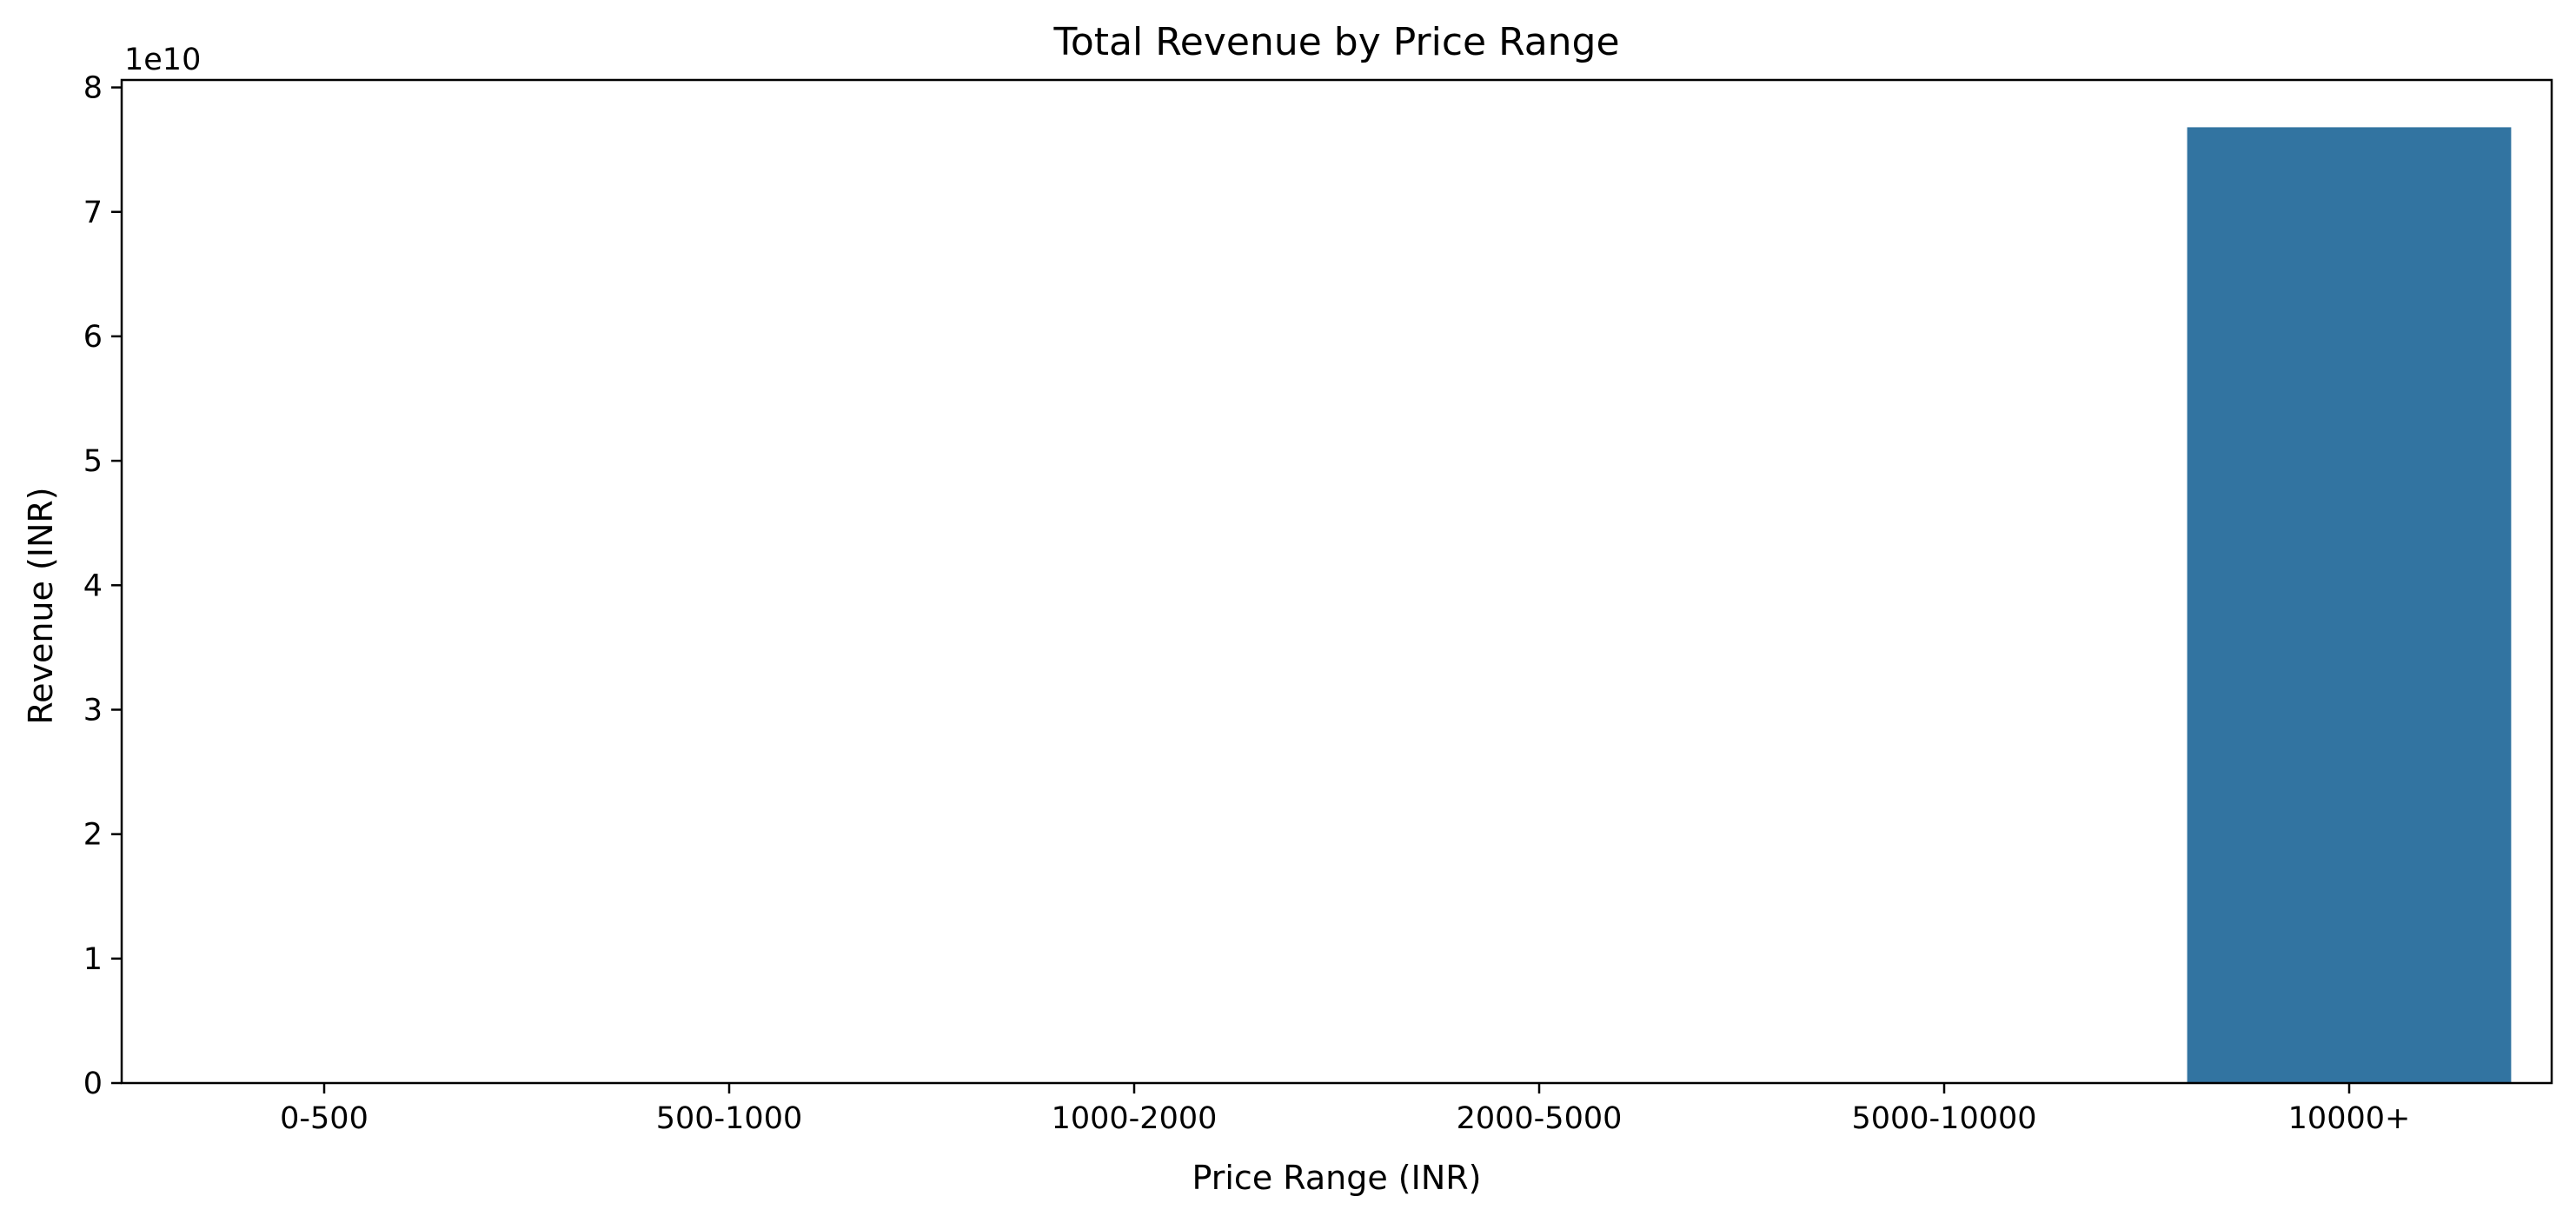  Describe the element at coordinates (1335, 42) in the screenshot. I see `chart-title: Total Revenue by Price Range` at that location.